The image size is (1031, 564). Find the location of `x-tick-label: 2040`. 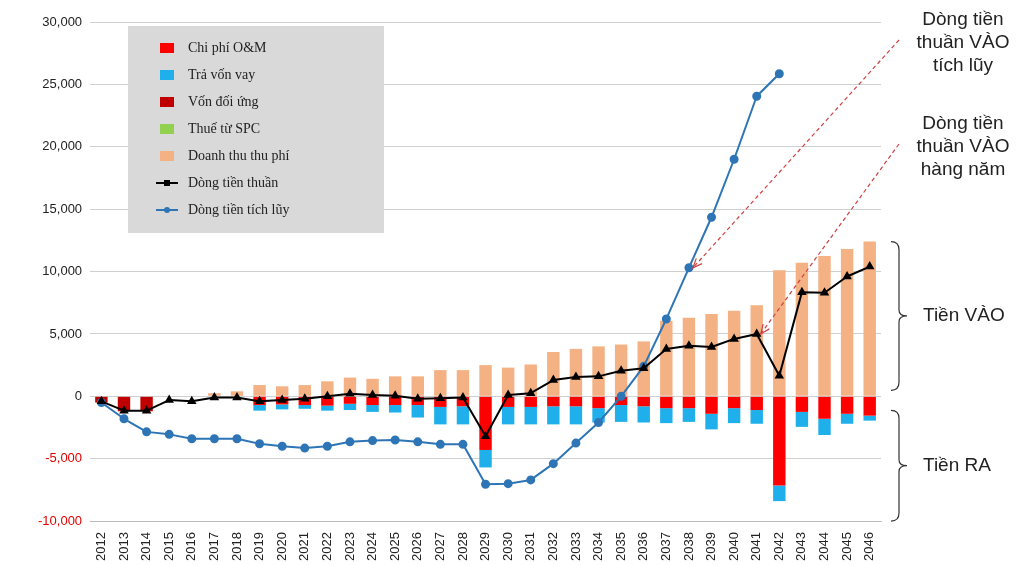

x-tick-label: 2040 is located at coordinates (733, 546).